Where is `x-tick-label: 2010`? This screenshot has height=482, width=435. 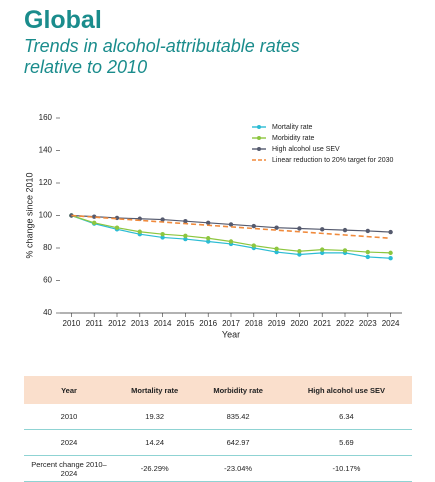
x-tick-label: 2010 is located at coordinates (72, 323).